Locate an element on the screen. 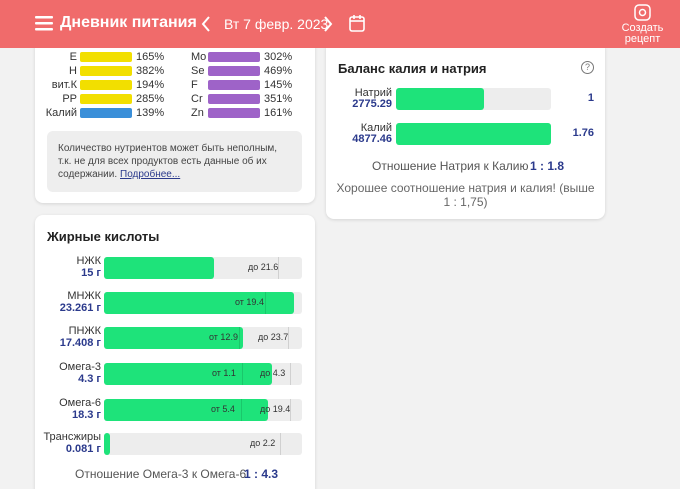  recipe-icon is located at coordinates (642, 12).